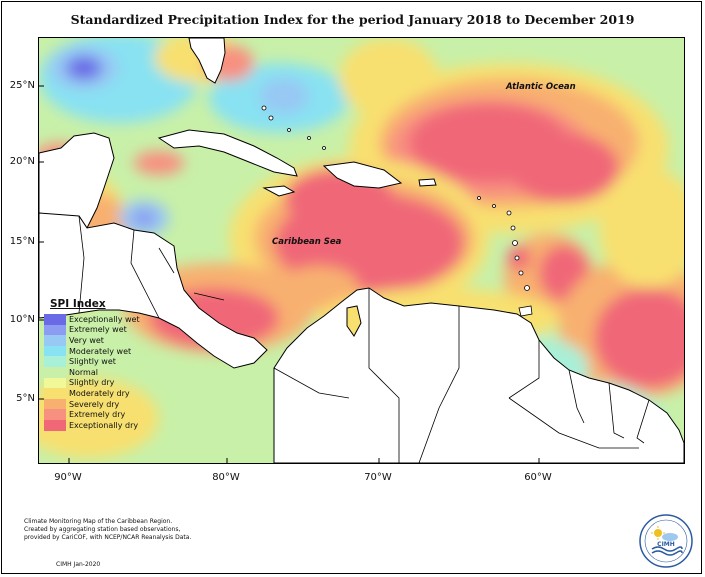 The width and height of the screenshot is (705, 577). What do you see at coordinates (109, 340) in the screenshot?
I see `legend-item: Very wet` at bounding box center [109, 340].